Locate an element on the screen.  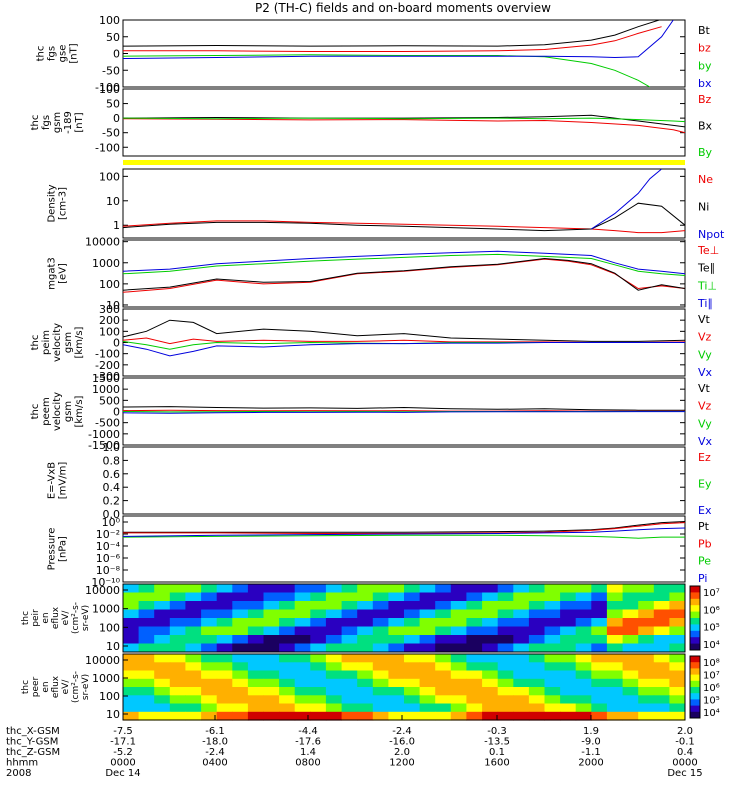
y-axis-label: gsm is located at coordinates (57, 122).